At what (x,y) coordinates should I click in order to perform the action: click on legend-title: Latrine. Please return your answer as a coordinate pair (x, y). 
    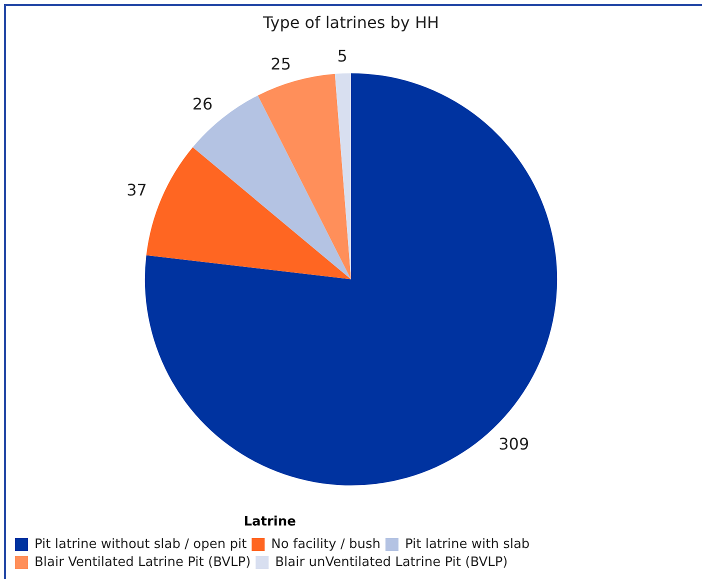
    Looking at the image, I should click on (270, 522).